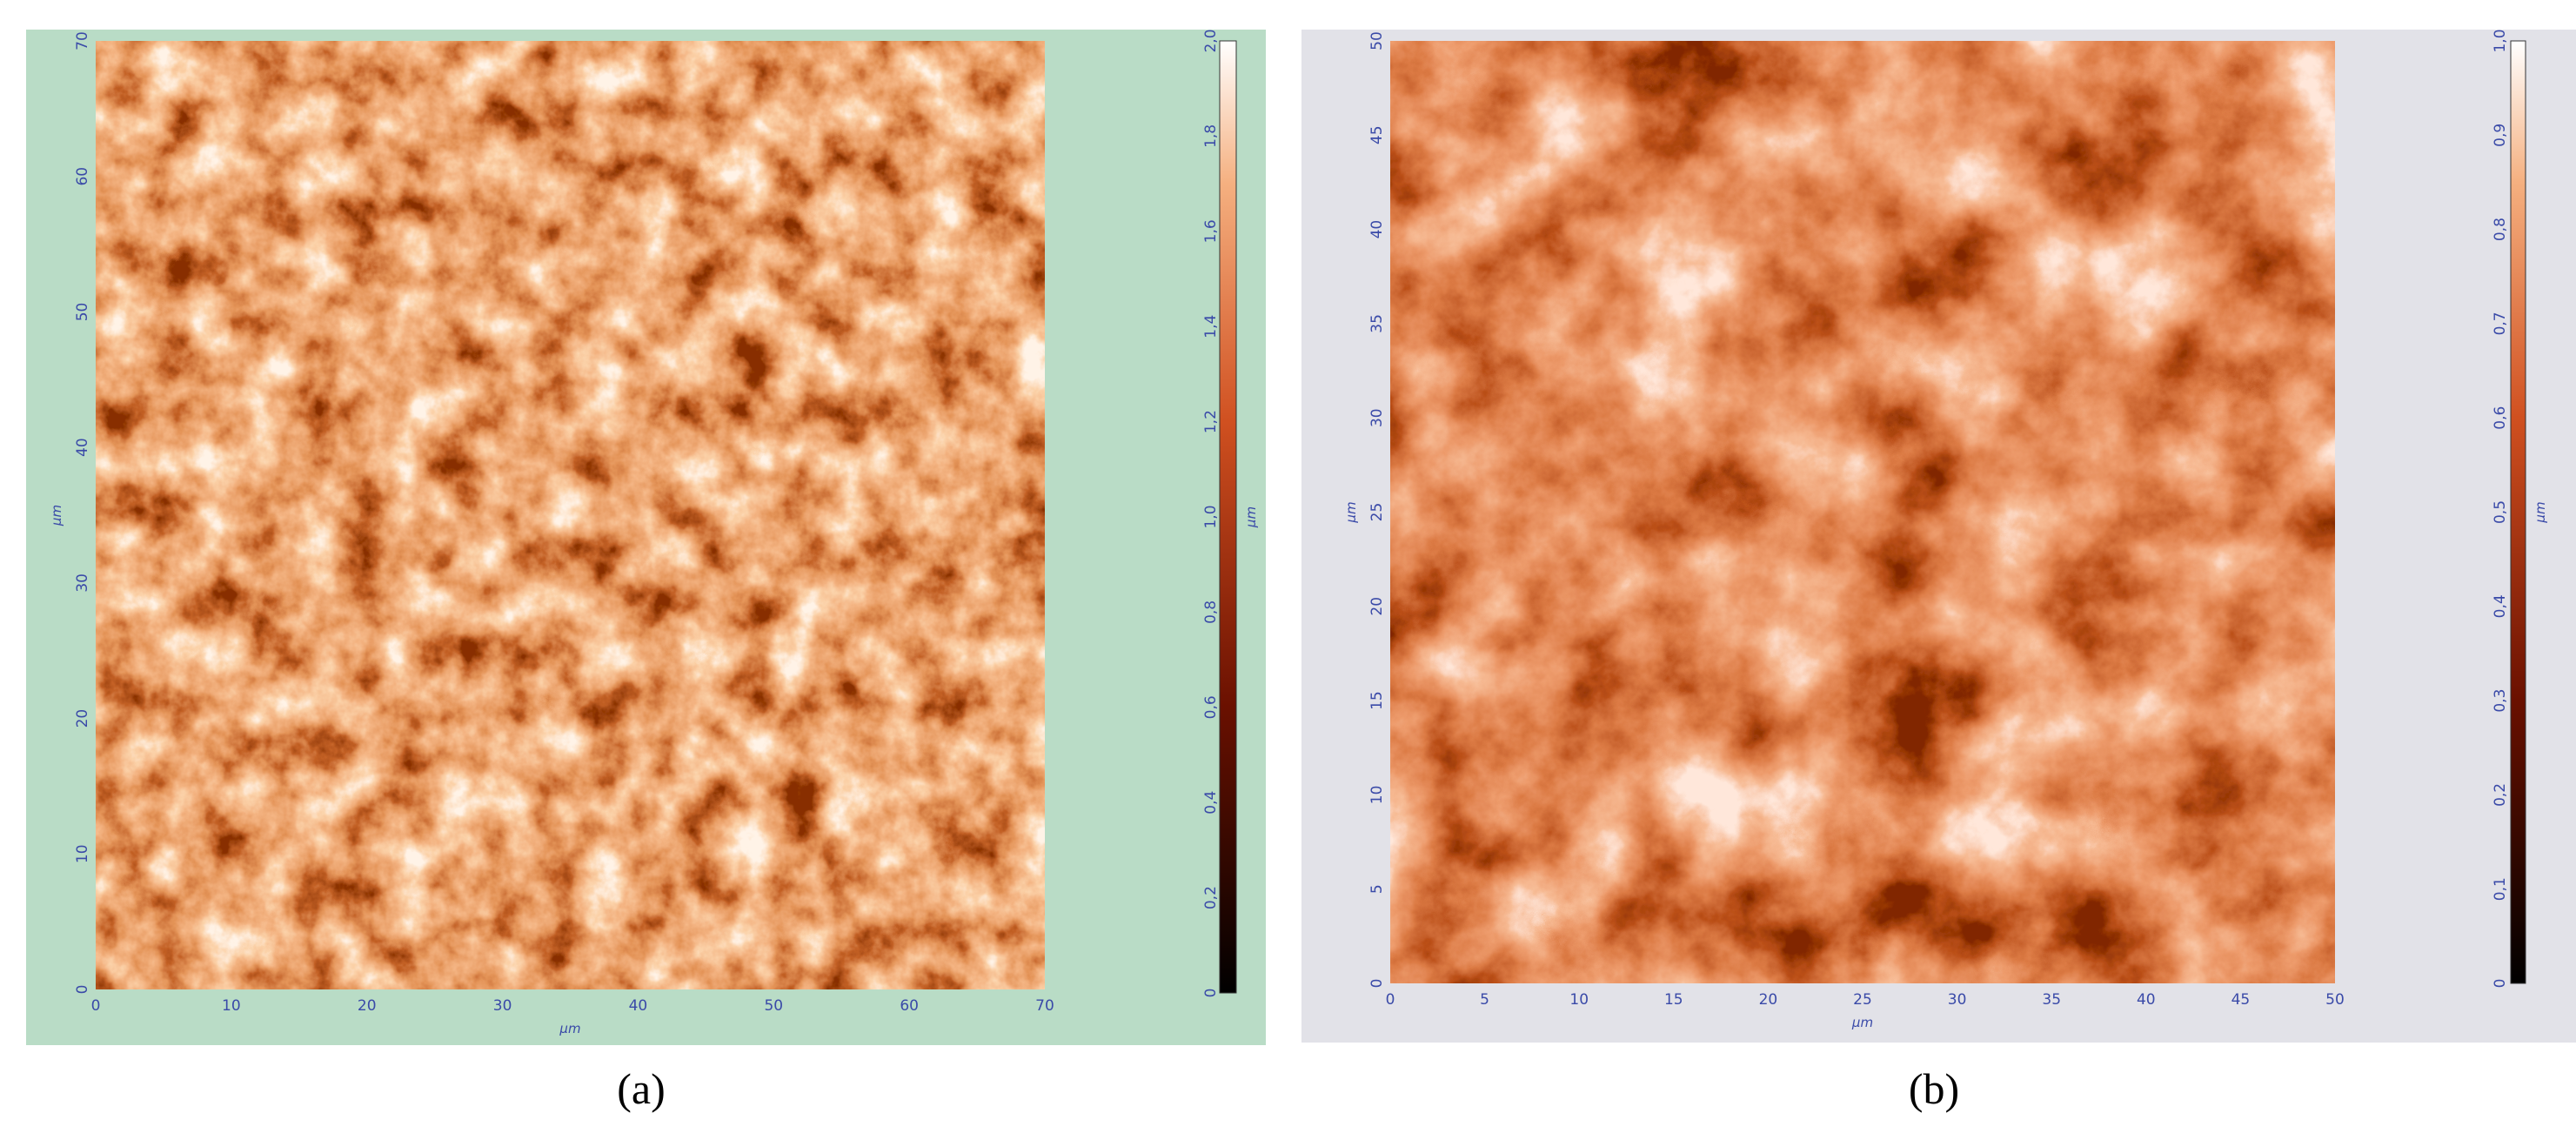 This screenshot has width=2576, height=1140. What do you see at coordinates (2500, 701) in the screenshot?
I see `colorbar-tick-label: 0,3` at bounding box center [2500, 701].